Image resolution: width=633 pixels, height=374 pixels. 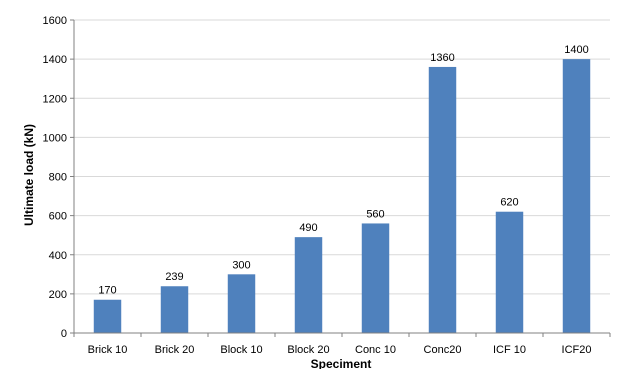 What do you see at coordinates (55, 21) in the screenshot?
I see `y-tick-label: 1600` at bounding box center [55, 21].